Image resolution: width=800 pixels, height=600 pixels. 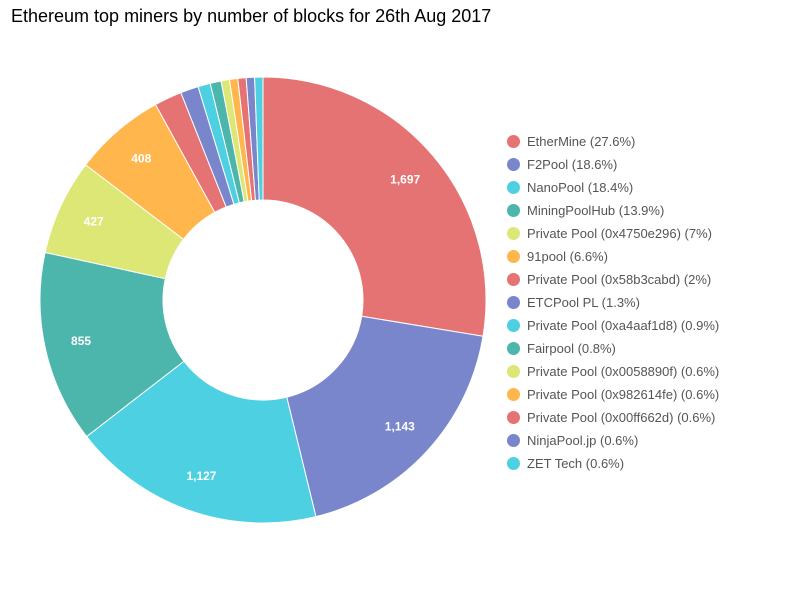 What do you see at coordinates (623, 371) in the screenshot?
I see `legend-label: Private Pool (0x0058890f) (0.6%)` at bounding box center [623, 371].